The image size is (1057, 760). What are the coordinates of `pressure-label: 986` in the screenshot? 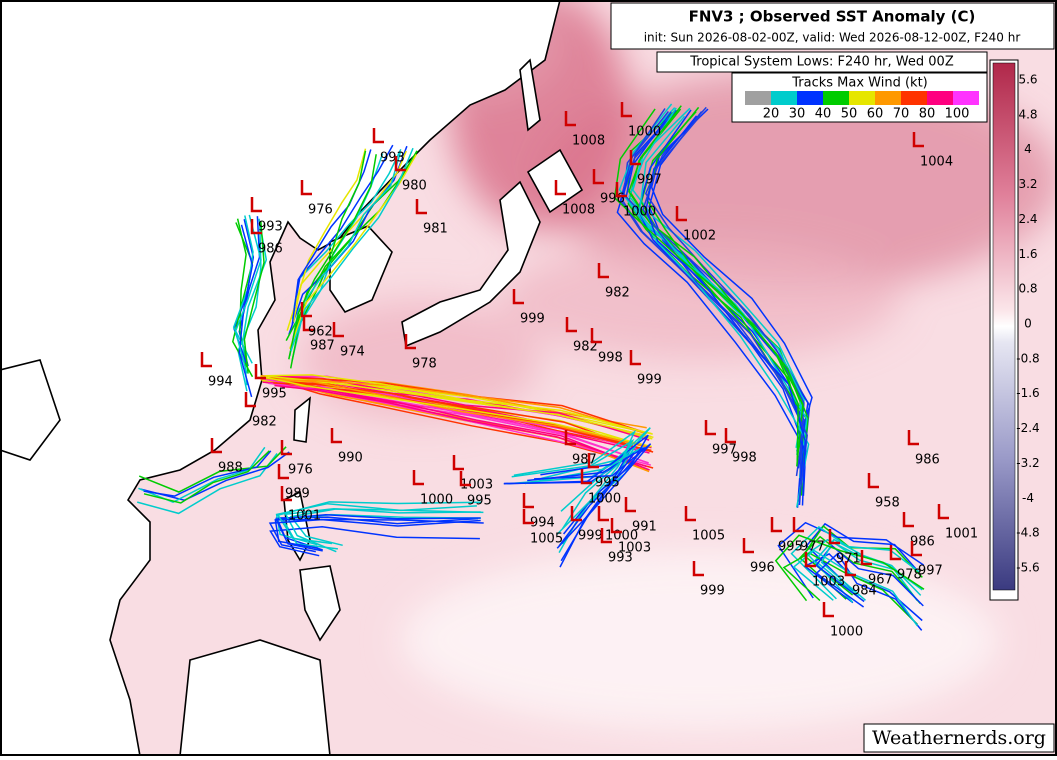 It's located at (922, 542).